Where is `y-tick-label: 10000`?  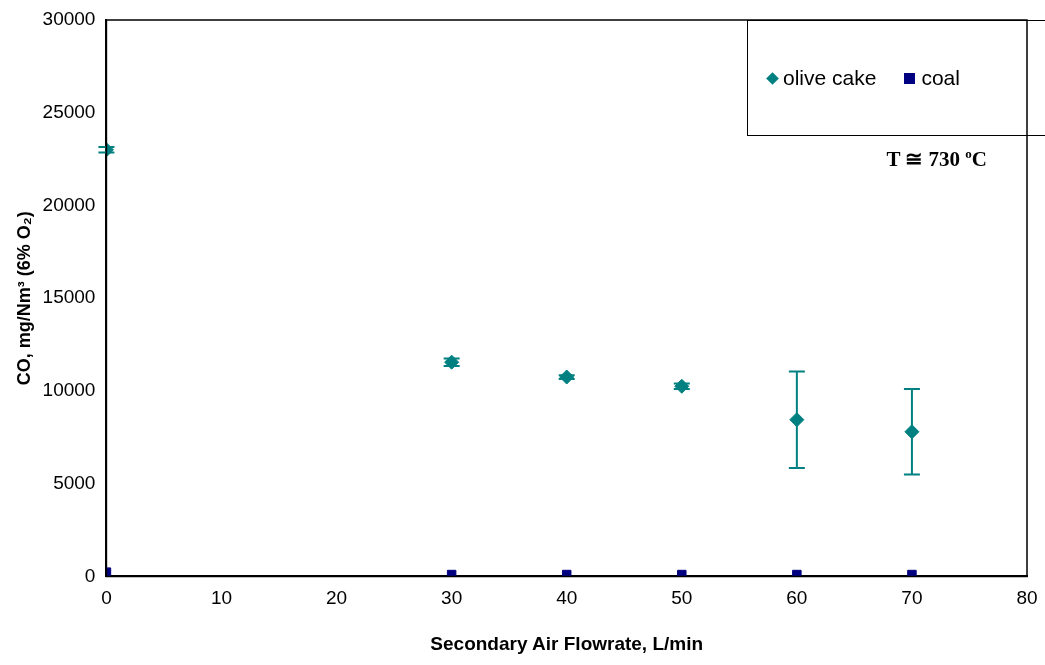 y-tick-label: 10000 is located at coordinates (69, 390).